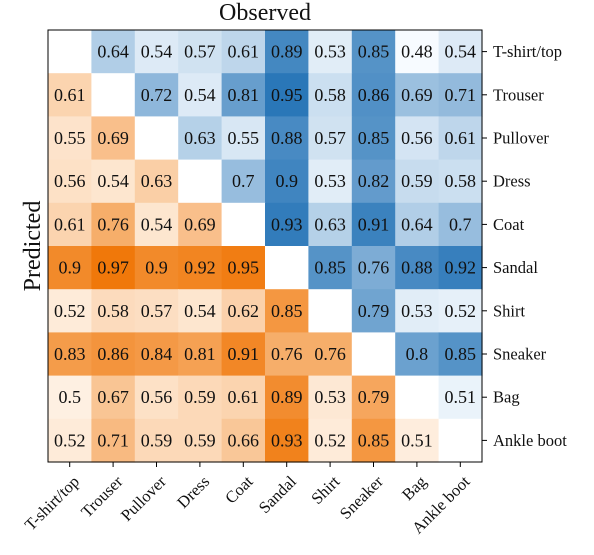 Image resolution: width=594 pixels, height=555 pixels. What do you see at coordinates (193, 492) in the screenshot?
I see `x-tick-label-dress: Dress` at bounding box center [193, 492].